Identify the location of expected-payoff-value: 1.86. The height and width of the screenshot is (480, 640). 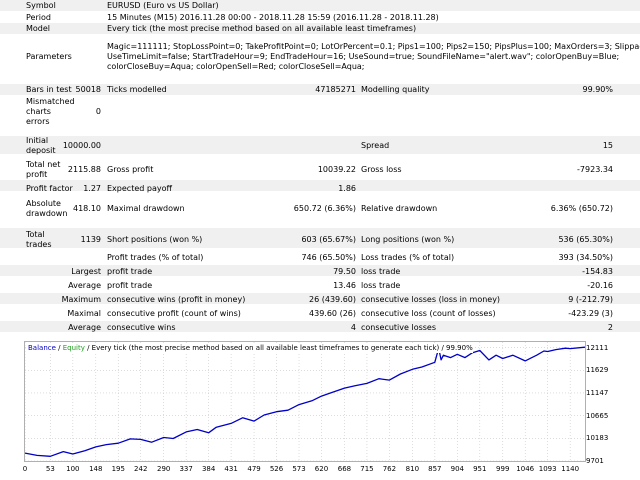
(347, 188).